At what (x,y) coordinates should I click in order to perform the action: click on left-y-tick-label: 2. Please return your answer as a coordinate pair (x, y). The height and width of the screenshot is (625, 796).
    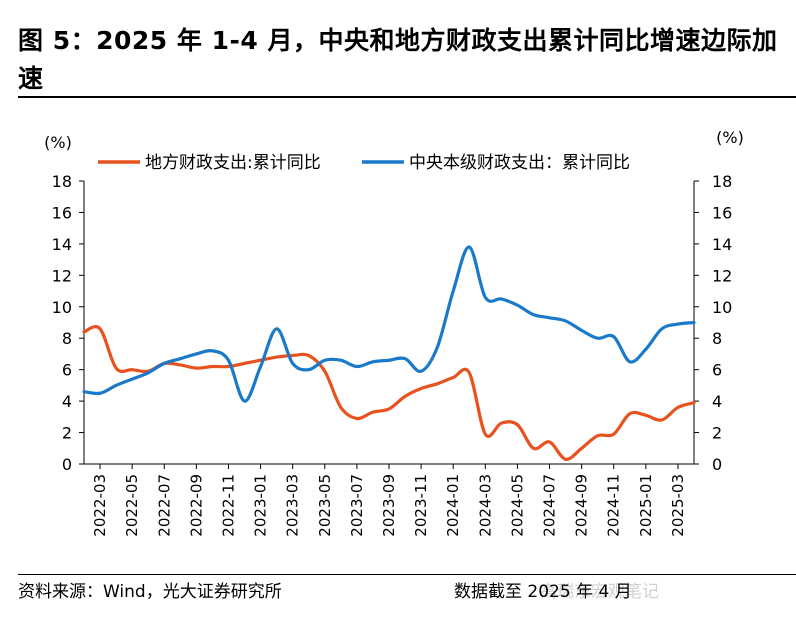
    Looking at the image, I should click on (67, 433).